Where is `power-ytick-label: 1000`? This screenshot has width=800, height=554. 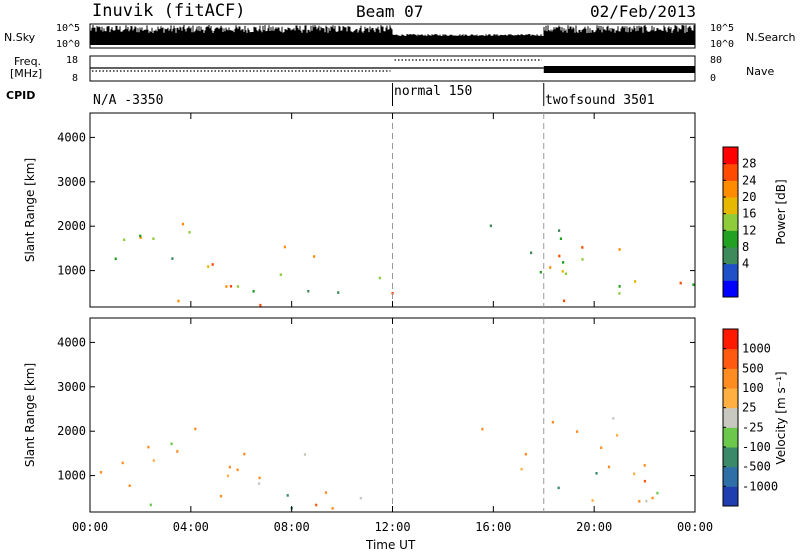 power-ytick-label: 1000 is located at coordinates (71, 271).